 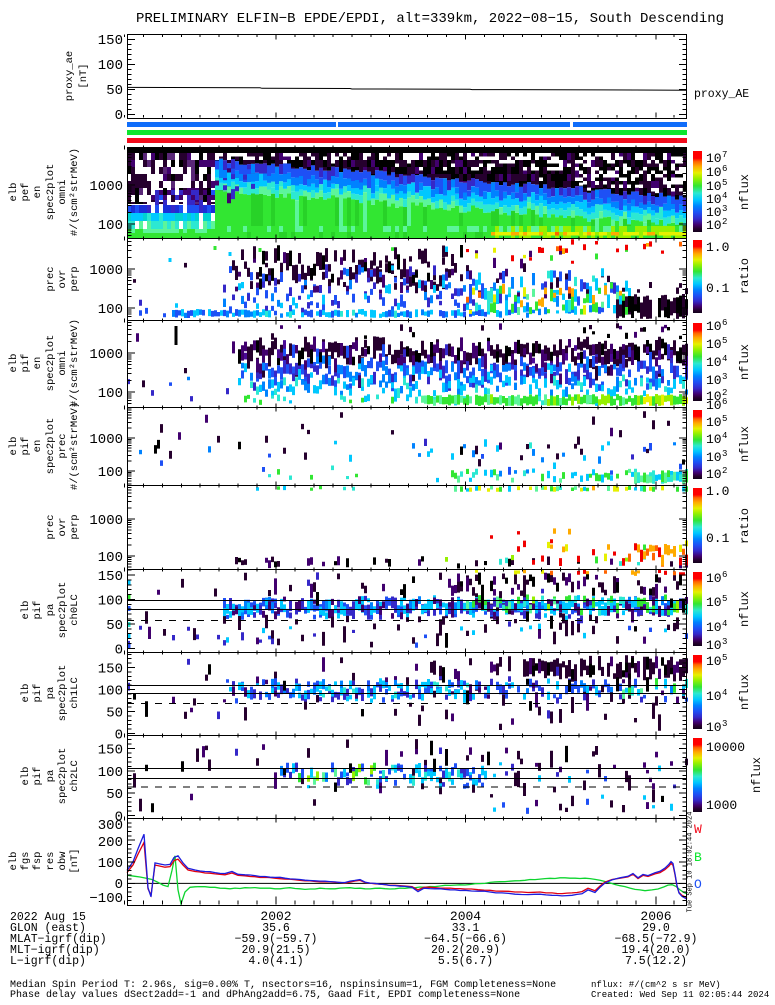 What do you see at coordinates (106, 899) in the screenshot?
I see `svg-text: −100` at bounding box center [106, 899].